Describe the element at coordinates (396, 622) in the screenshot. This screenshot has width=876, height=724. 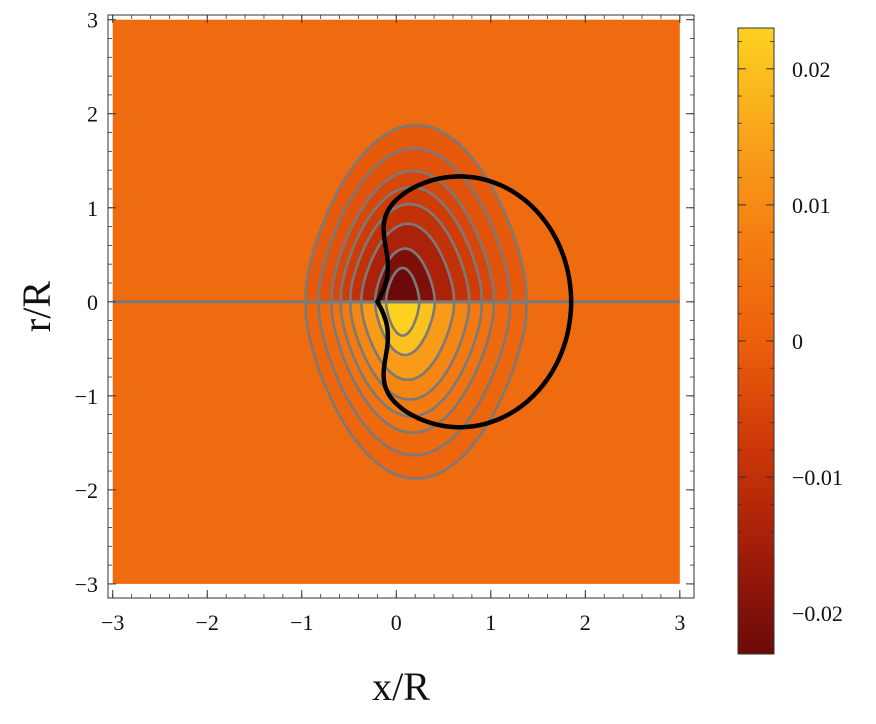
I see `x-tick-label: 0` at that location.